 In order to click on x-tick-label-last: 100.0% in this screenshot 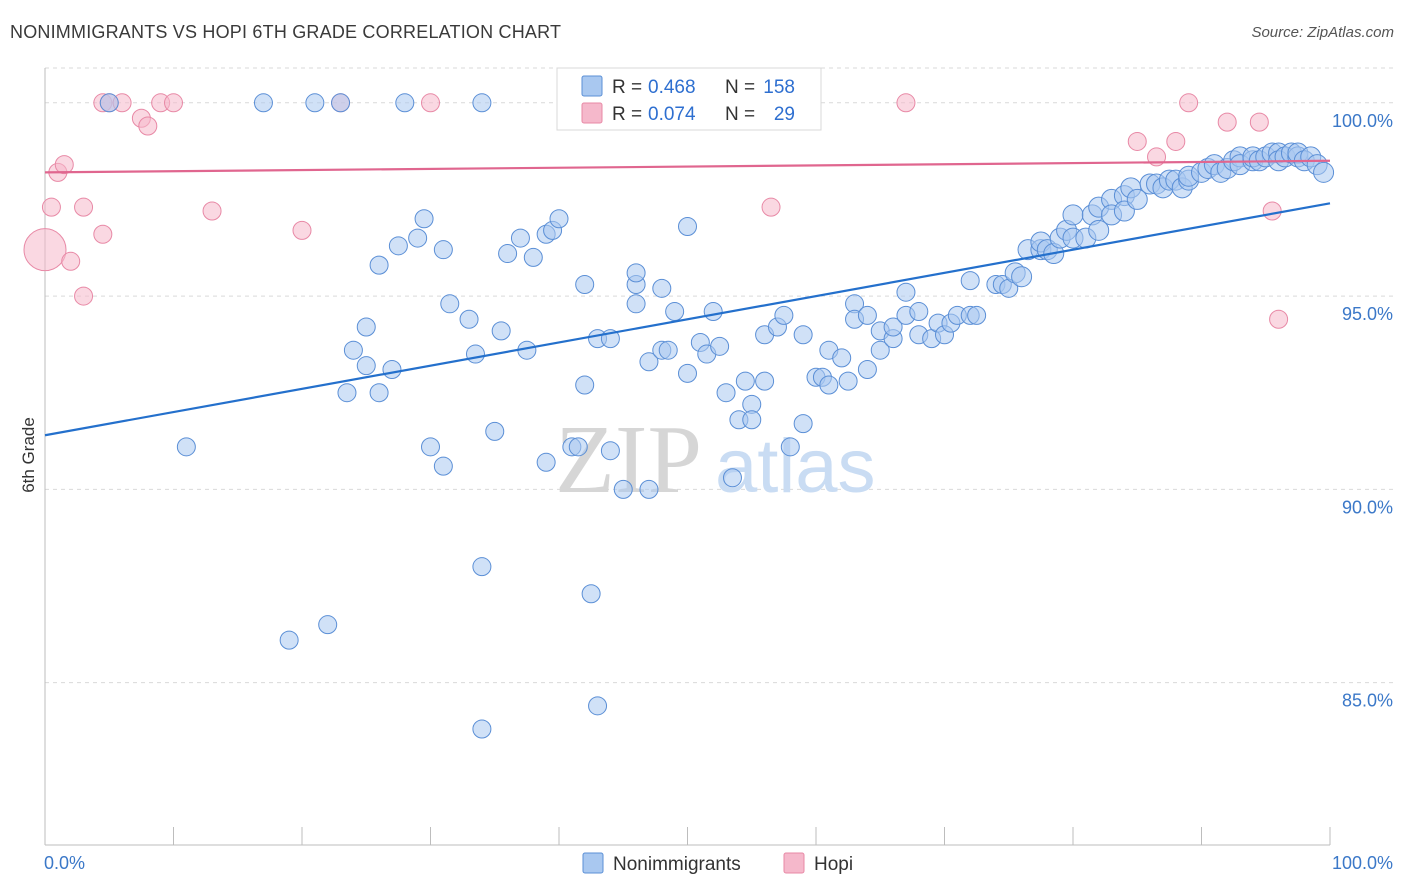, I will do `click(1362, 863)`.